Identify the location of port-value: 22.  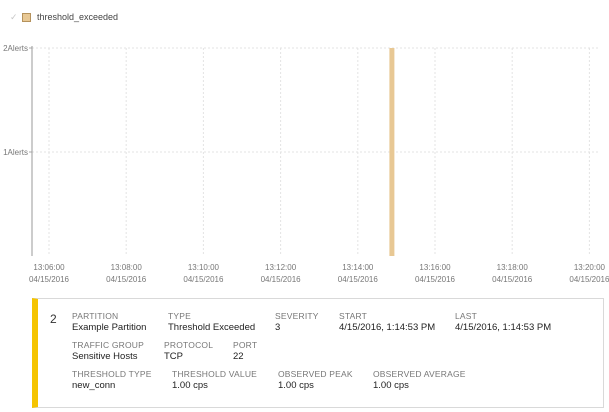
(238, 356).